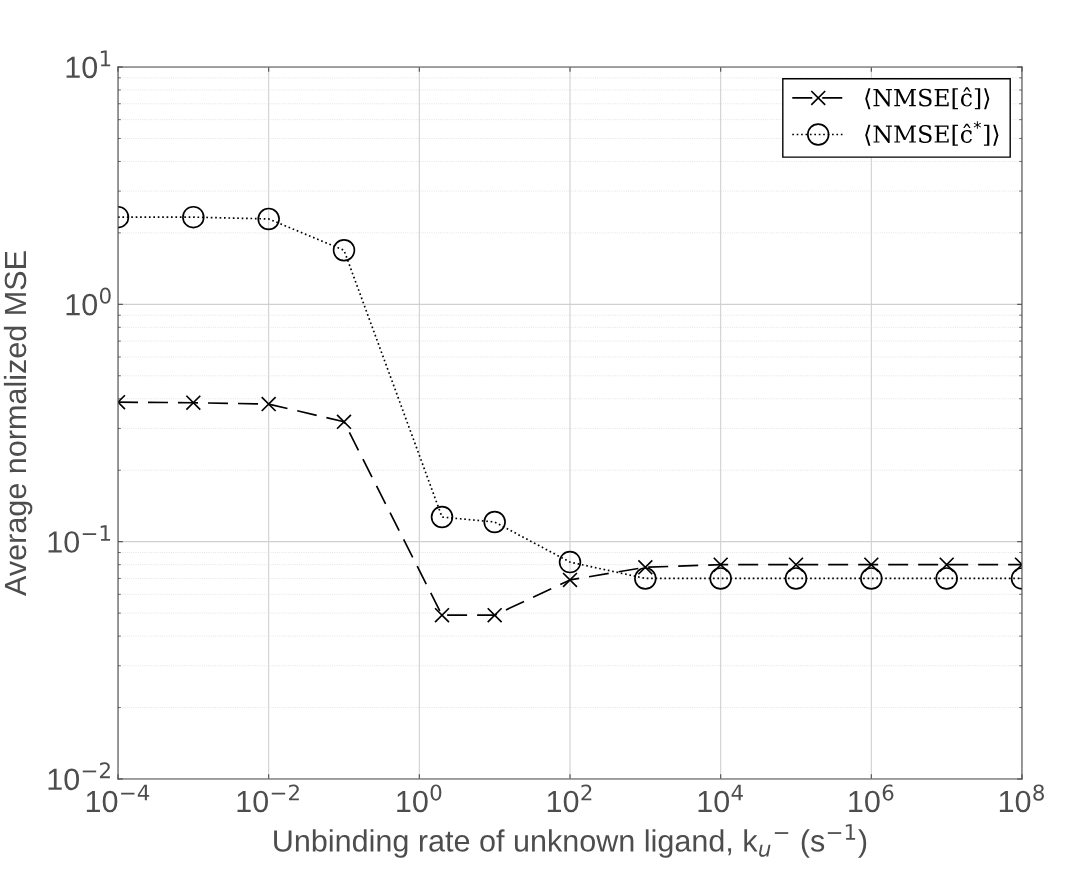 The width and height of the screenshot is (1071, 886). Describe the element at coordinates (88, 301) in the screenshot. I see `y-tick-label: 10$^{0}$` at that location.